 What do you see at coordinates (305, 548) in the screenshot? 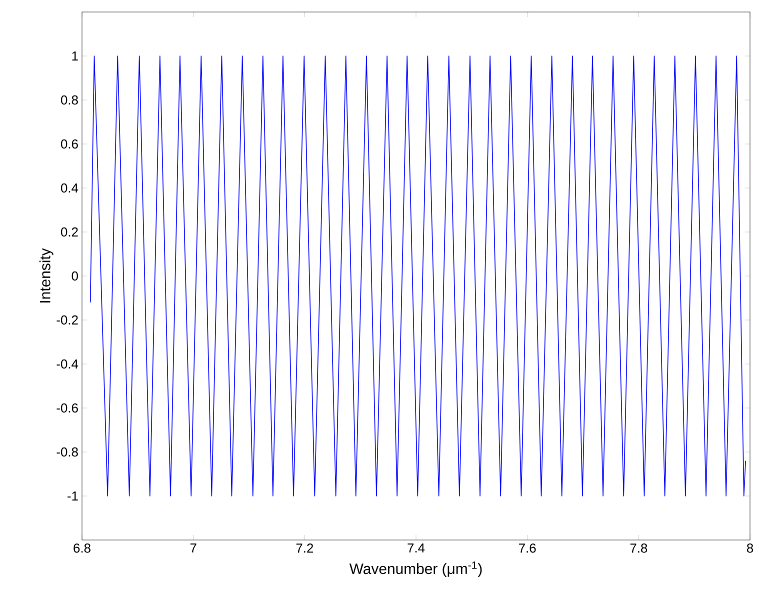
I see `x-tick-label: 7.2` at bounding box center [305, 548].